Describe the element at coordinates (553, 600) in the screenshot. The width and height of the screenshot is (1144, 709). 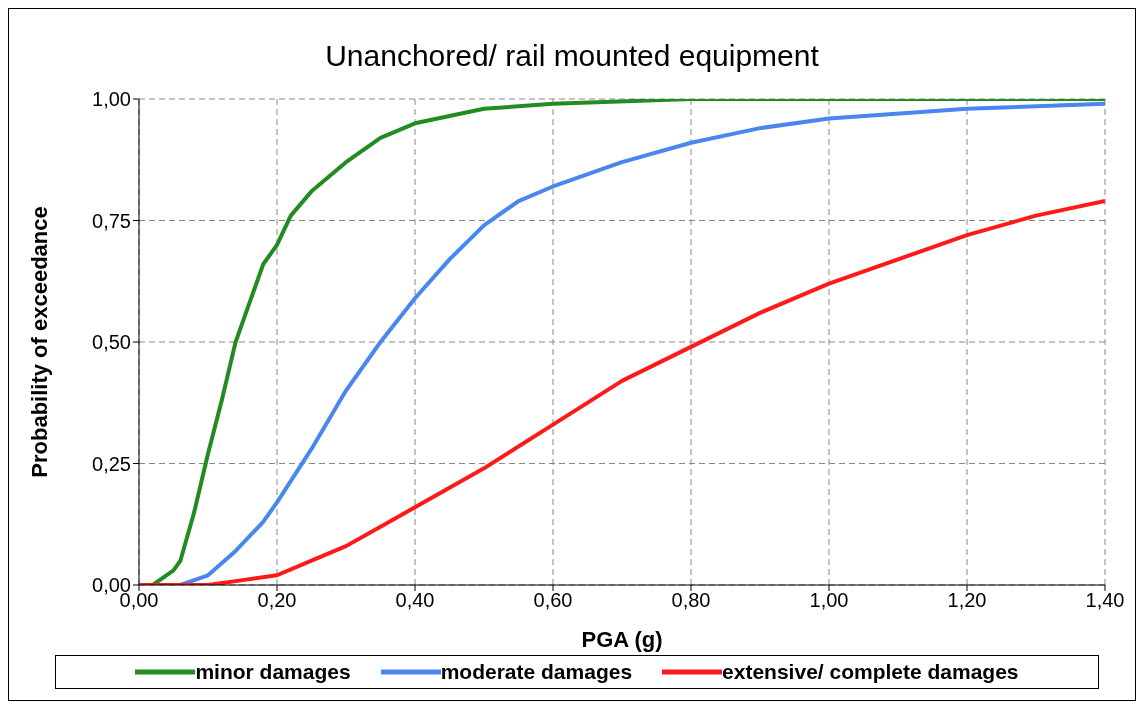
I see `x-tick-label: 0,60` at that location.